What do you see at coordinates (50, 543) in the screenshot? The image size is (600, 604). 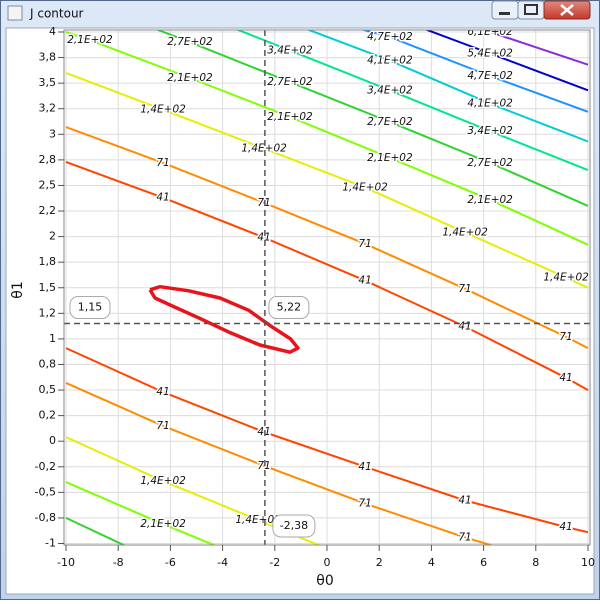 I see `y-tick-label: -1` at bounding box center [50, 543].